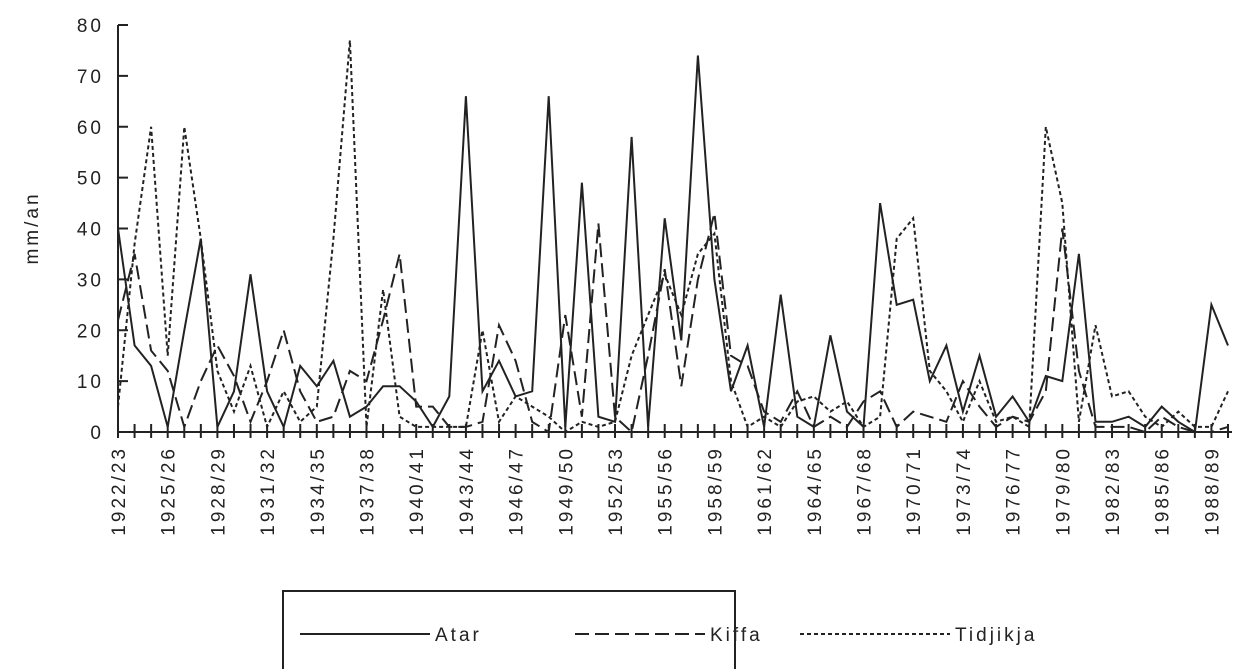 Image resolution: width=1233 pixels, height=669 pixels. Describe the element at coordinates (169, 491) in the screenshot. I see `x-tick-label: 1925/26` at that location.